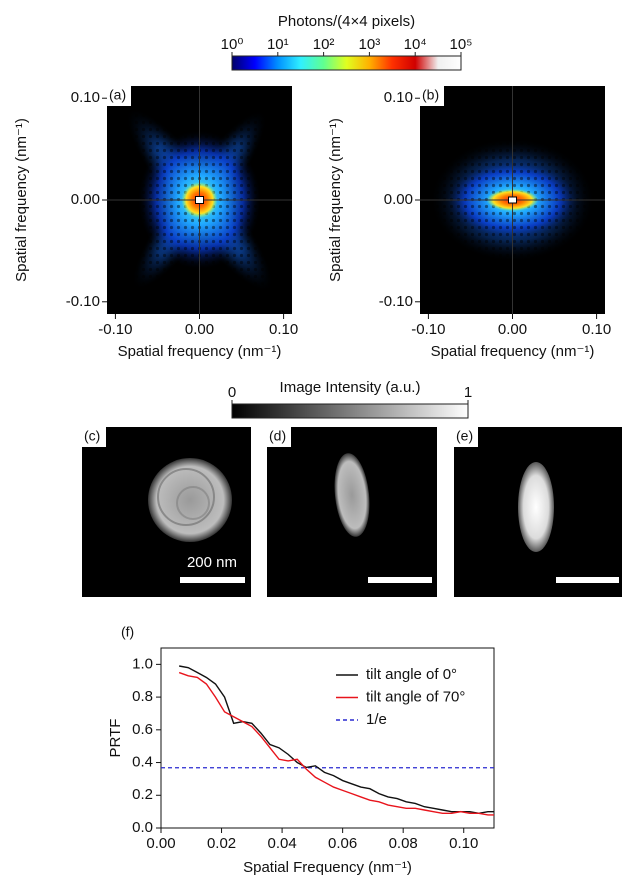  What do you see at coordinates (538, 512) in the screenshot?
I see `reconstruction-e` at bounding box center [538, 512].